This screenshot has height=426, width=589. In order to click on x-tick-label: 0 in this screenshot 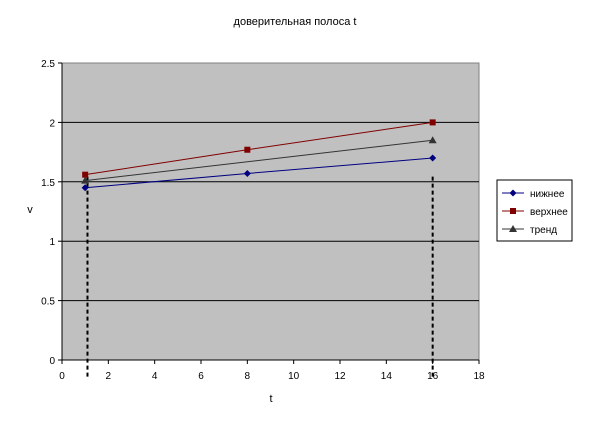, I will do `click(62, 376)`.